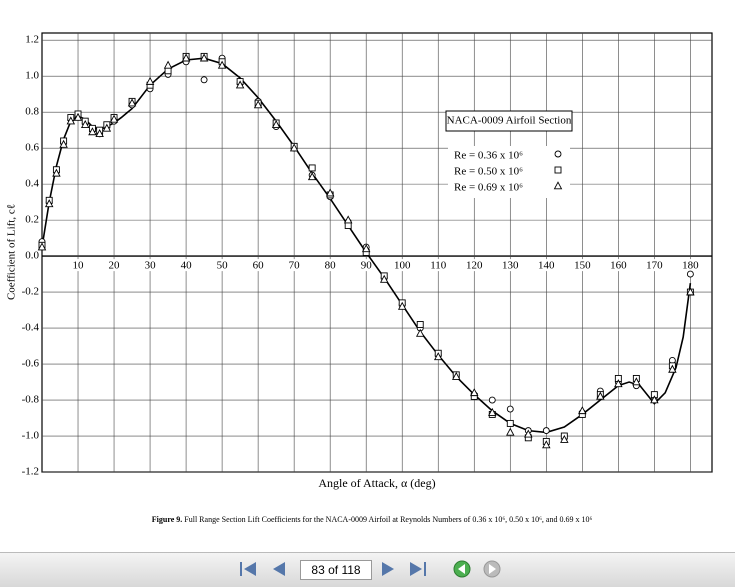  I want to click on prev-page-button, so click(279, 569).